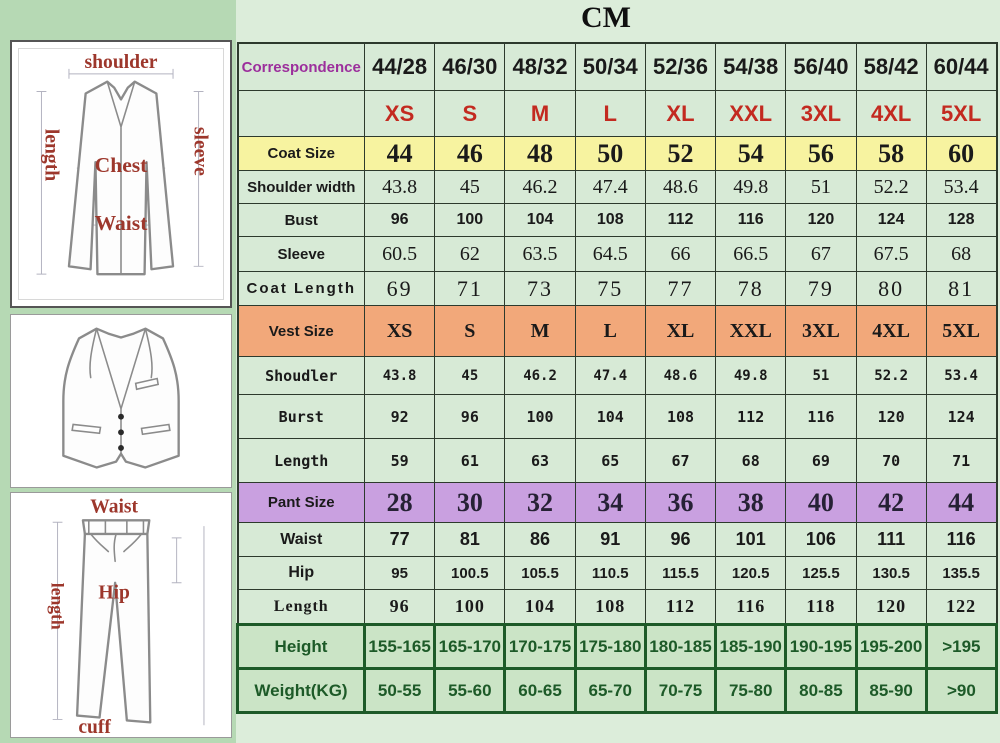 The width and height of the screenshot is (1000, 743). I want to click on size-cell: 66, so click(680, 254).